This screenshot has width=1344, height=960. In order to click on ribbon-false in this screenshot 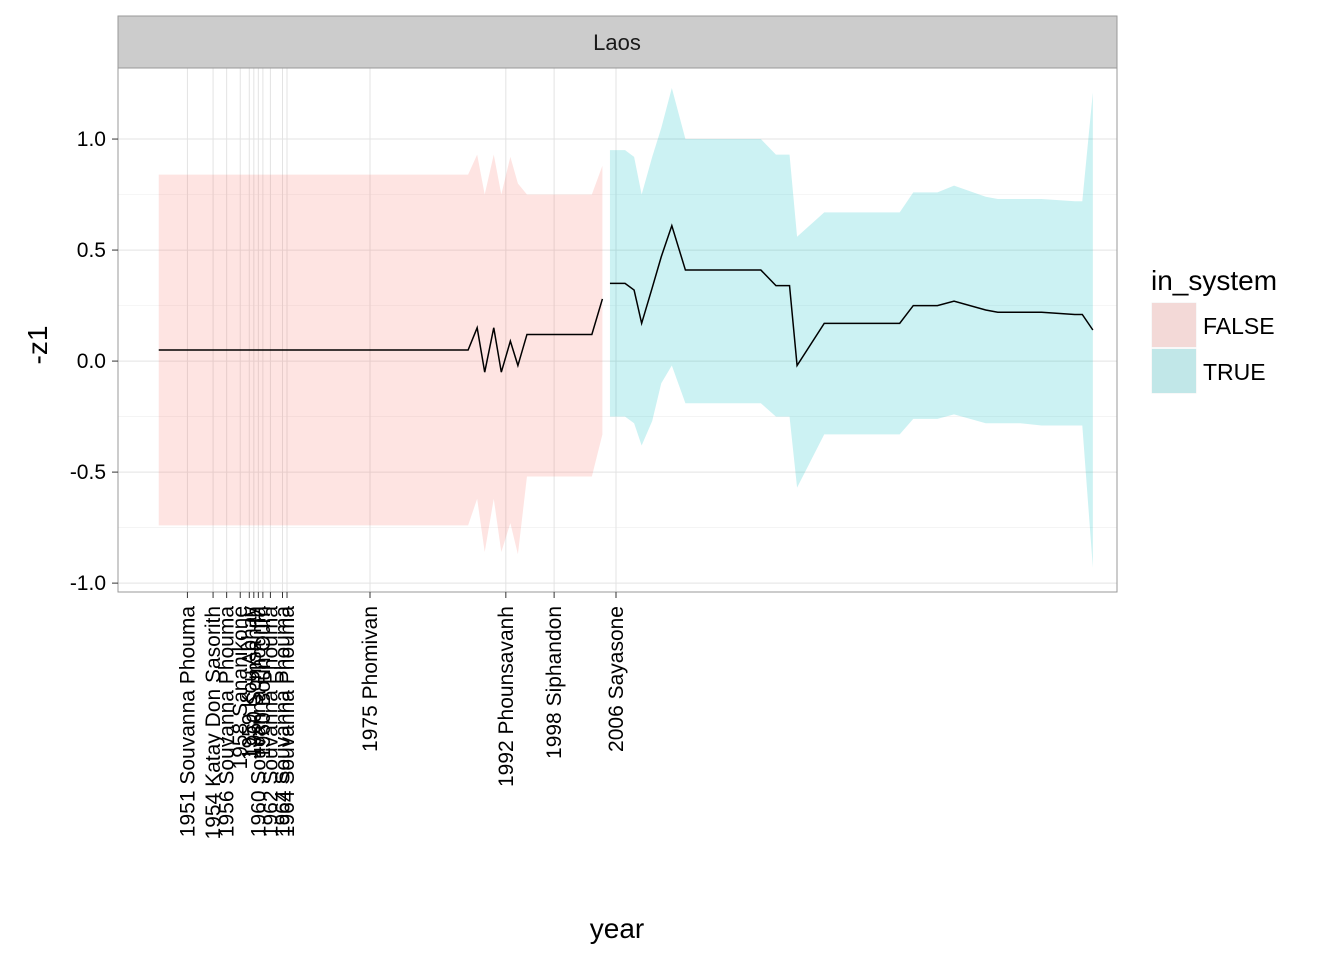, I will do `click(380, 354)`.